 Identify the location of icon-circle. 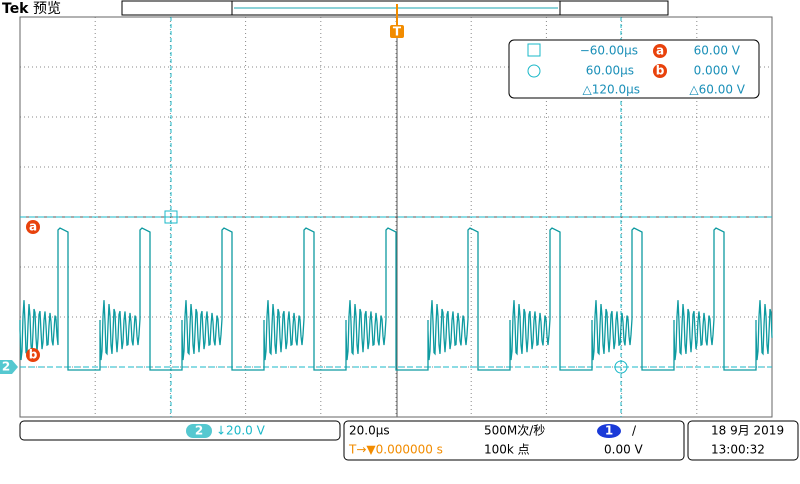
(534, 71).